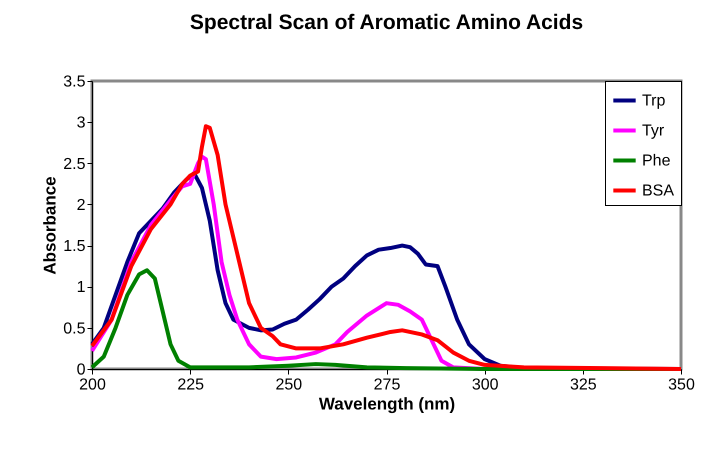 The image size is (705, 469). I want to click on y-axis-title: Absorbance, so click(50, 225).